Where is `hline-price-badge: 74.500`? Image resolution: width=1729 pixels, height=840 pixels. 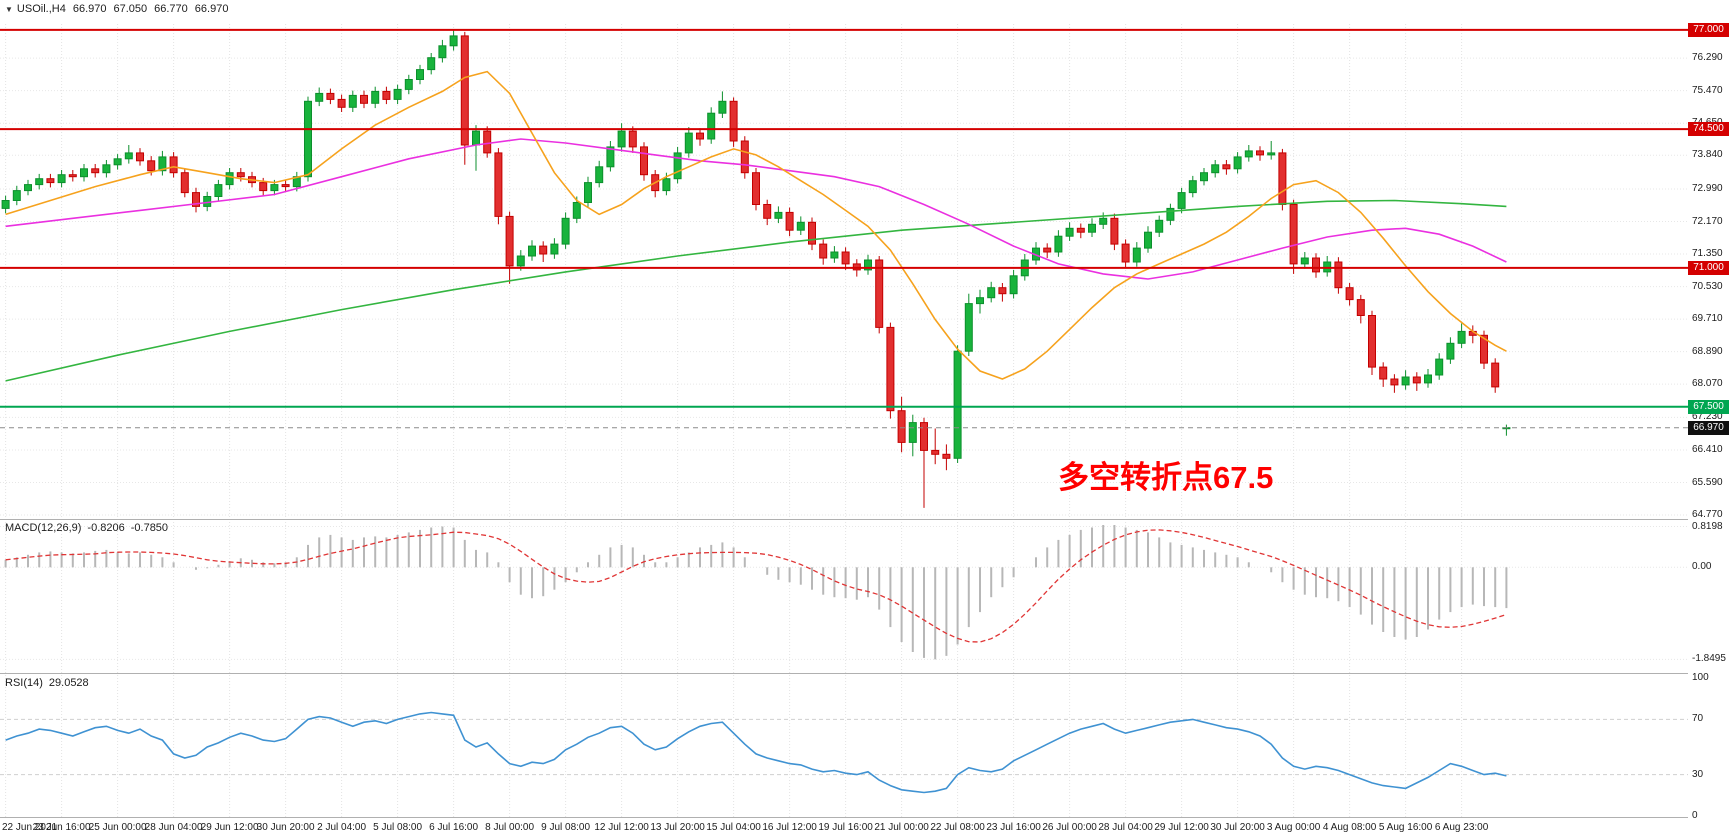 hline-price-badge: 74.500 is located at coordinates (1708, 129).